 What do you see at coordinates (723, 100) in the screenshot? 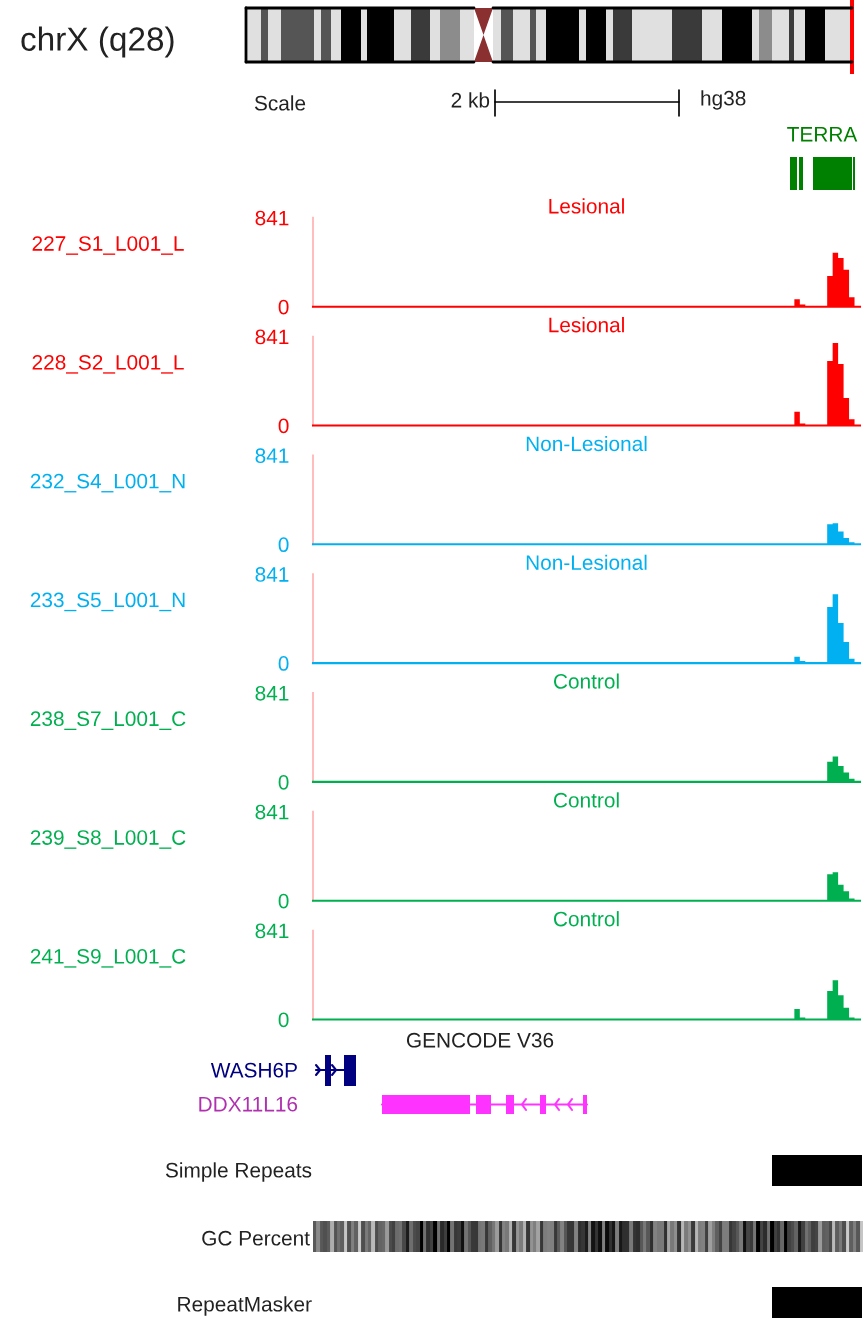
I see `text: hg38` at bounding box center [723, 100].